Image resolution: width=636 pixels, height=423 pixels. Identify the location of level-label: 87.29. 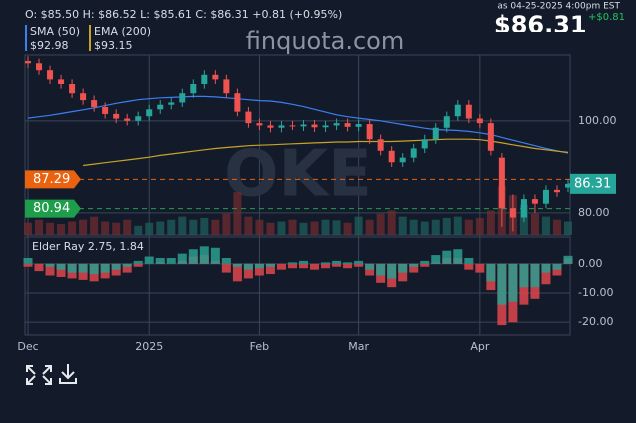
(51, 179).